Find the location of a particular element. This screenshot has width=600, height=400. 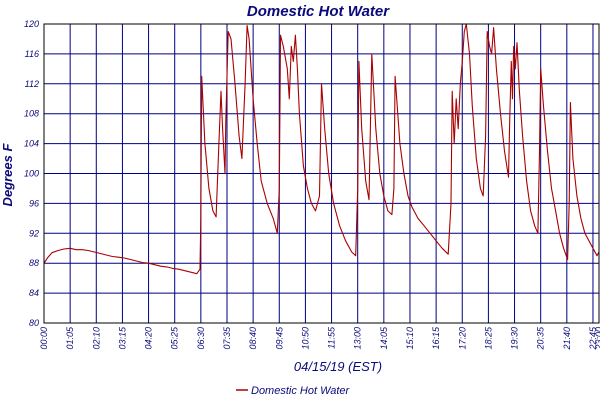

y-tick-label: 96 is located at coordinates (34, 203).